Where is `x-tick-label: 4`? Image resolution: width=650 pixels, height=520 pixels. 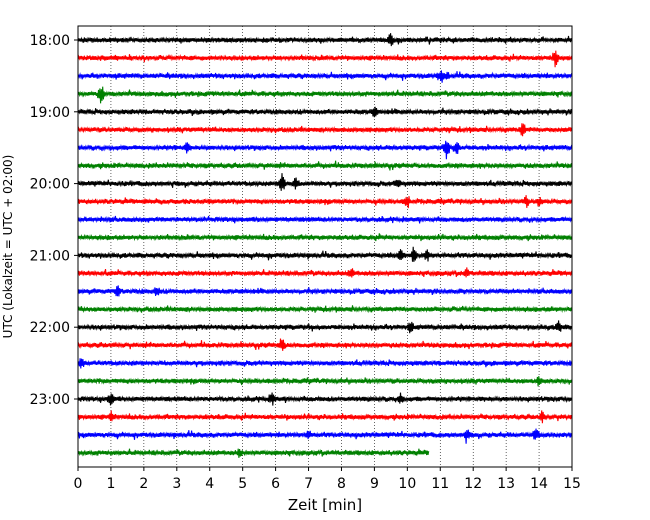
x-tick-label: 4 is located at coordinates (209, 484).